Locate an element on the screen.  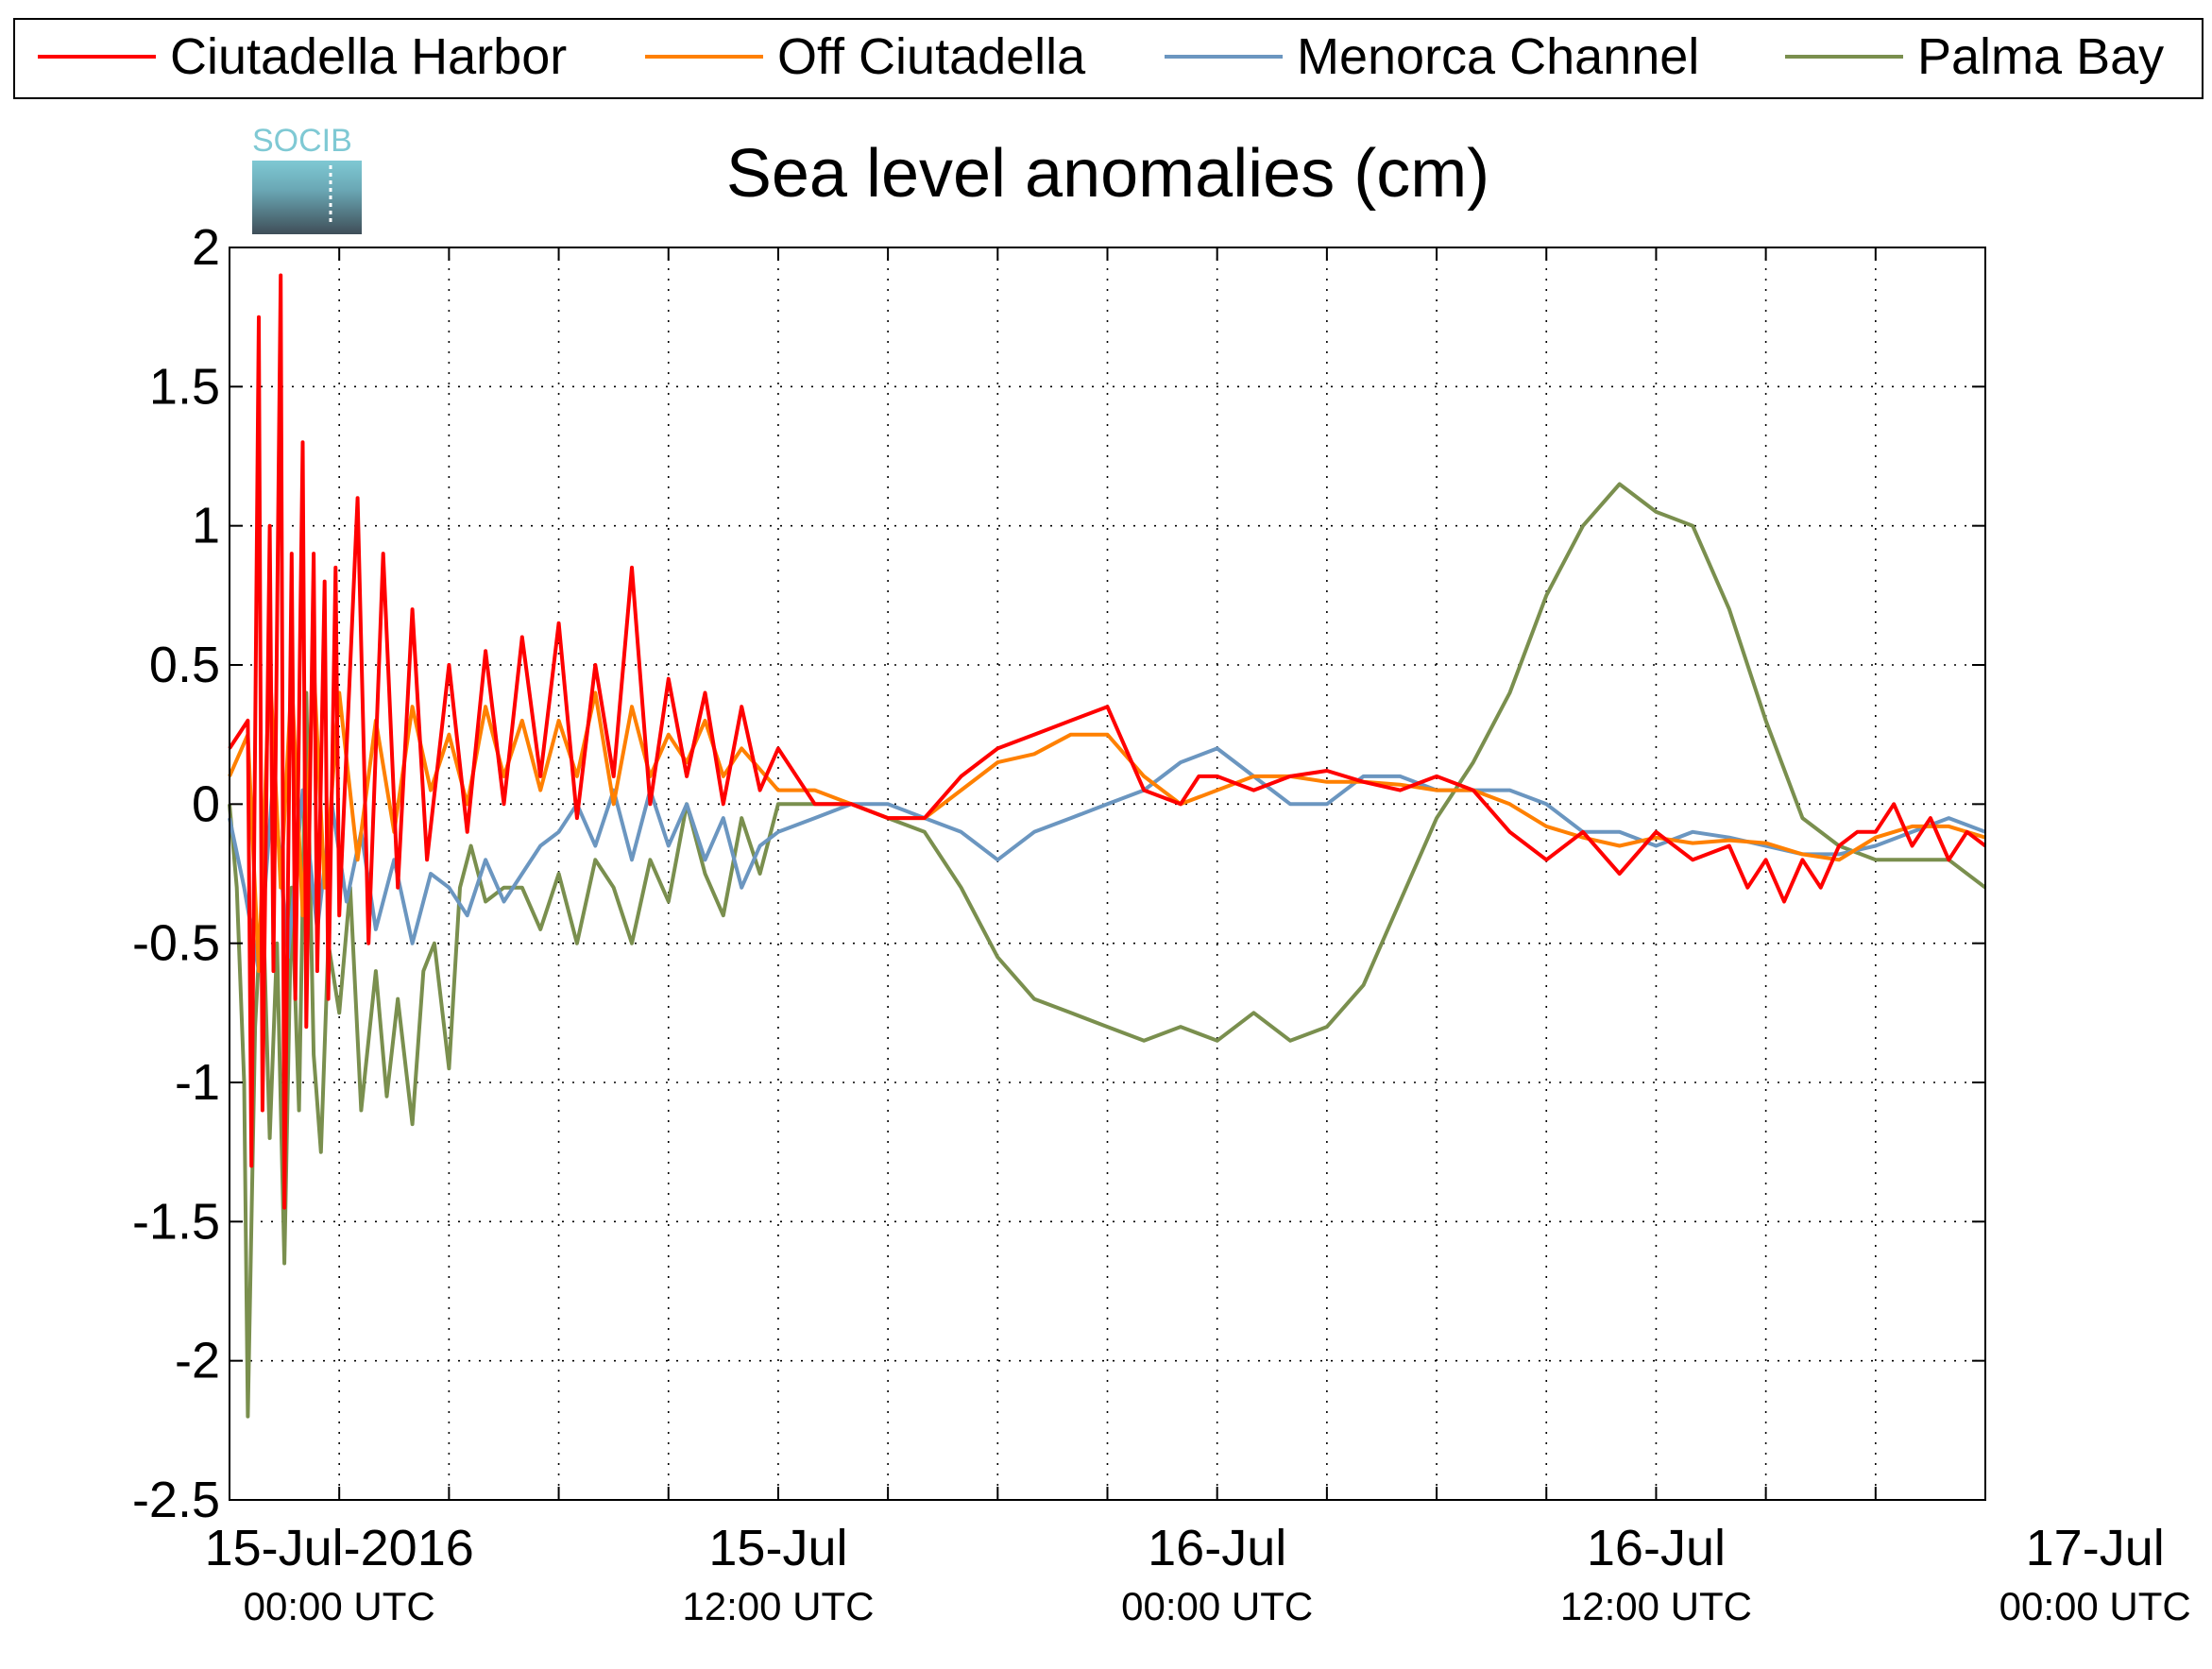
logo-block is located at coordinates (307, 198).